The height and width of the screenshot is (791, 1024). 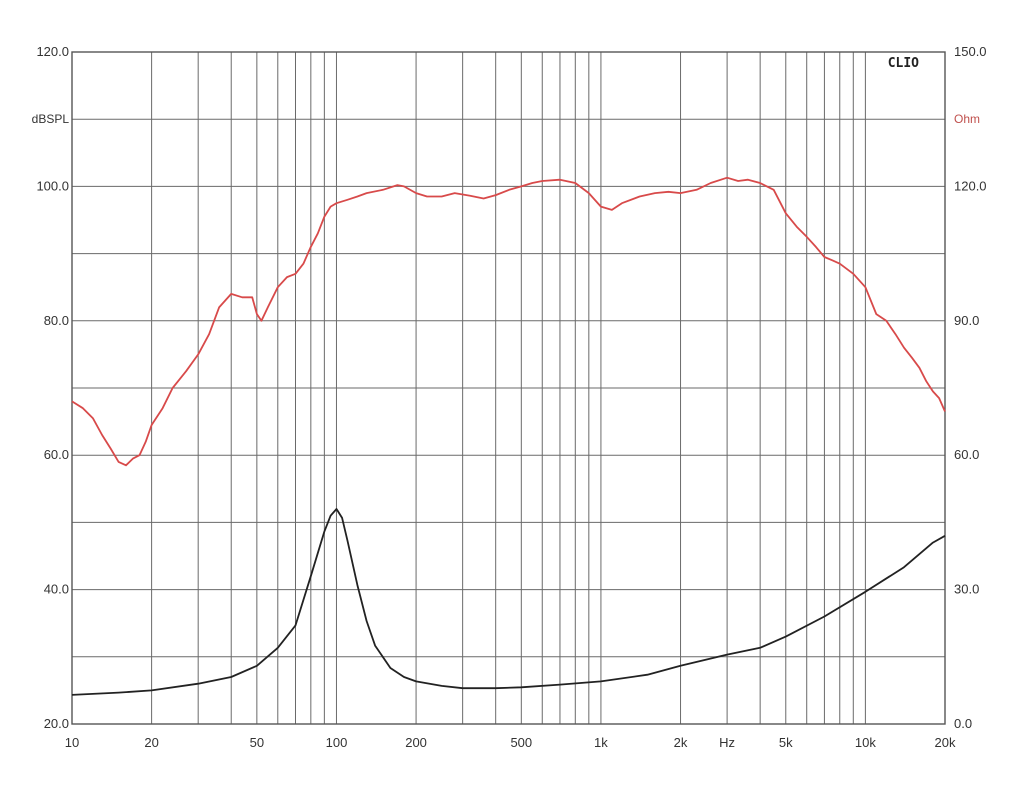 I want to click on right-tick-label: 90.0, so click(x=966, y=320).